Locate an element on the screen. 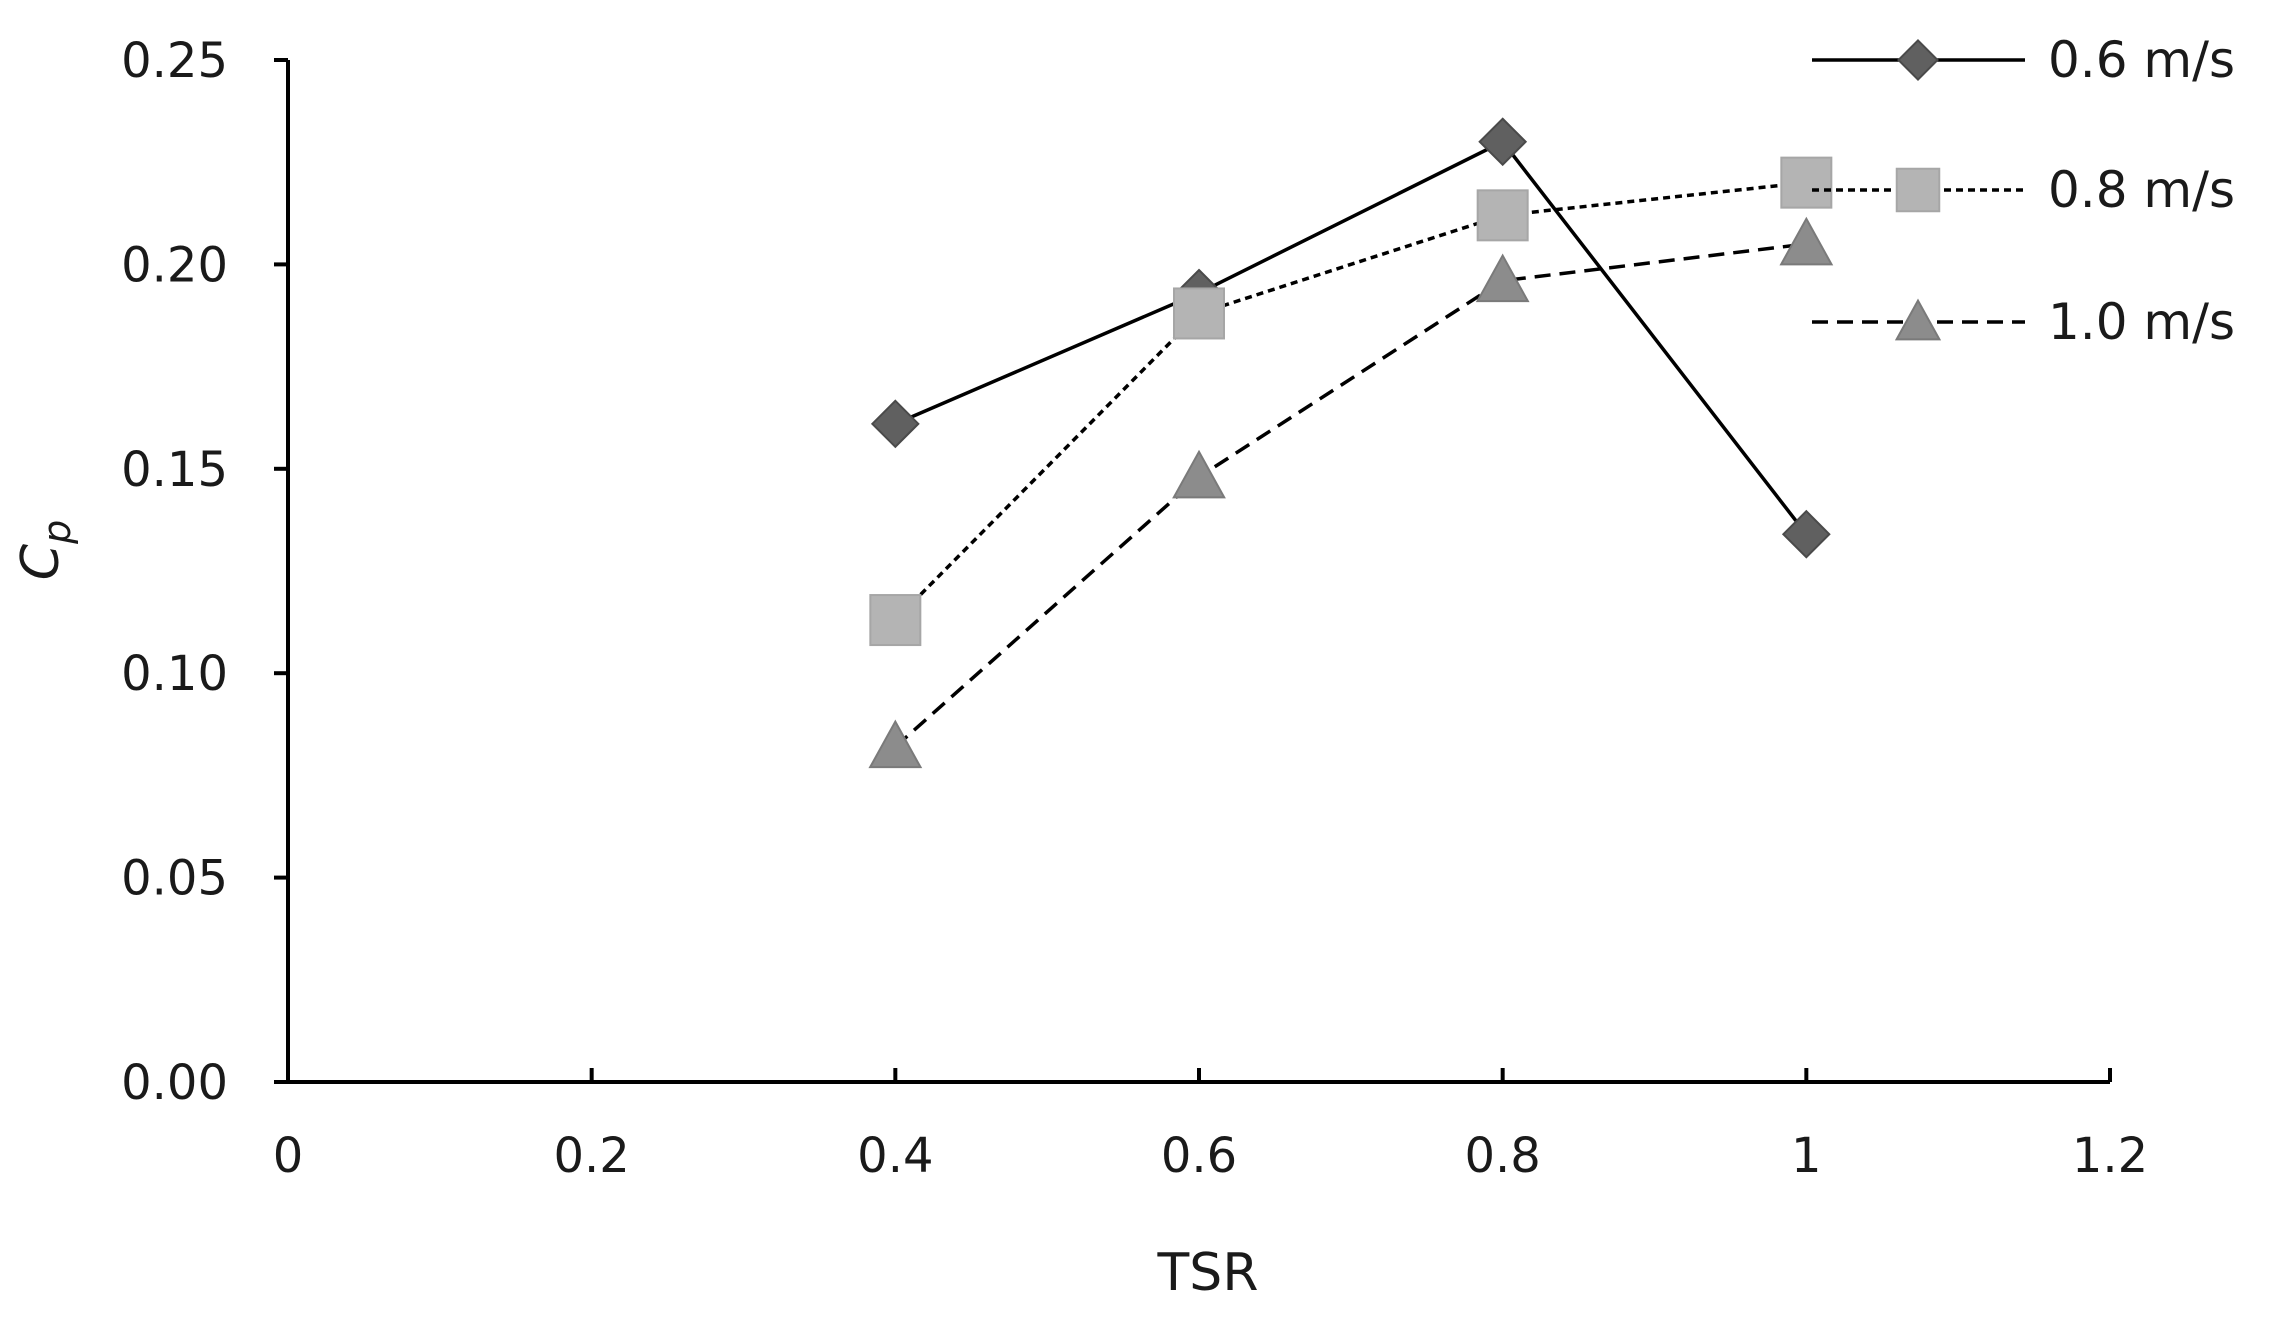  y-axis-title-main: C is located at coordinates (41, 561).